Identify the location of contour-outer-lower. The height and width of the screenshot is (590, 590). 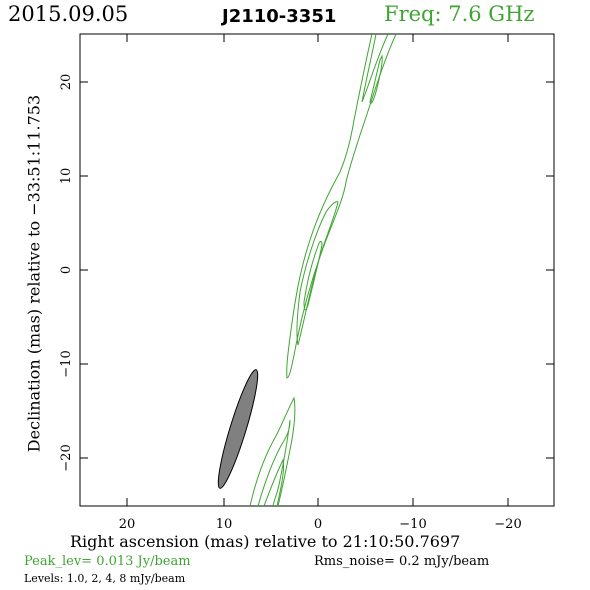
(272, 451).